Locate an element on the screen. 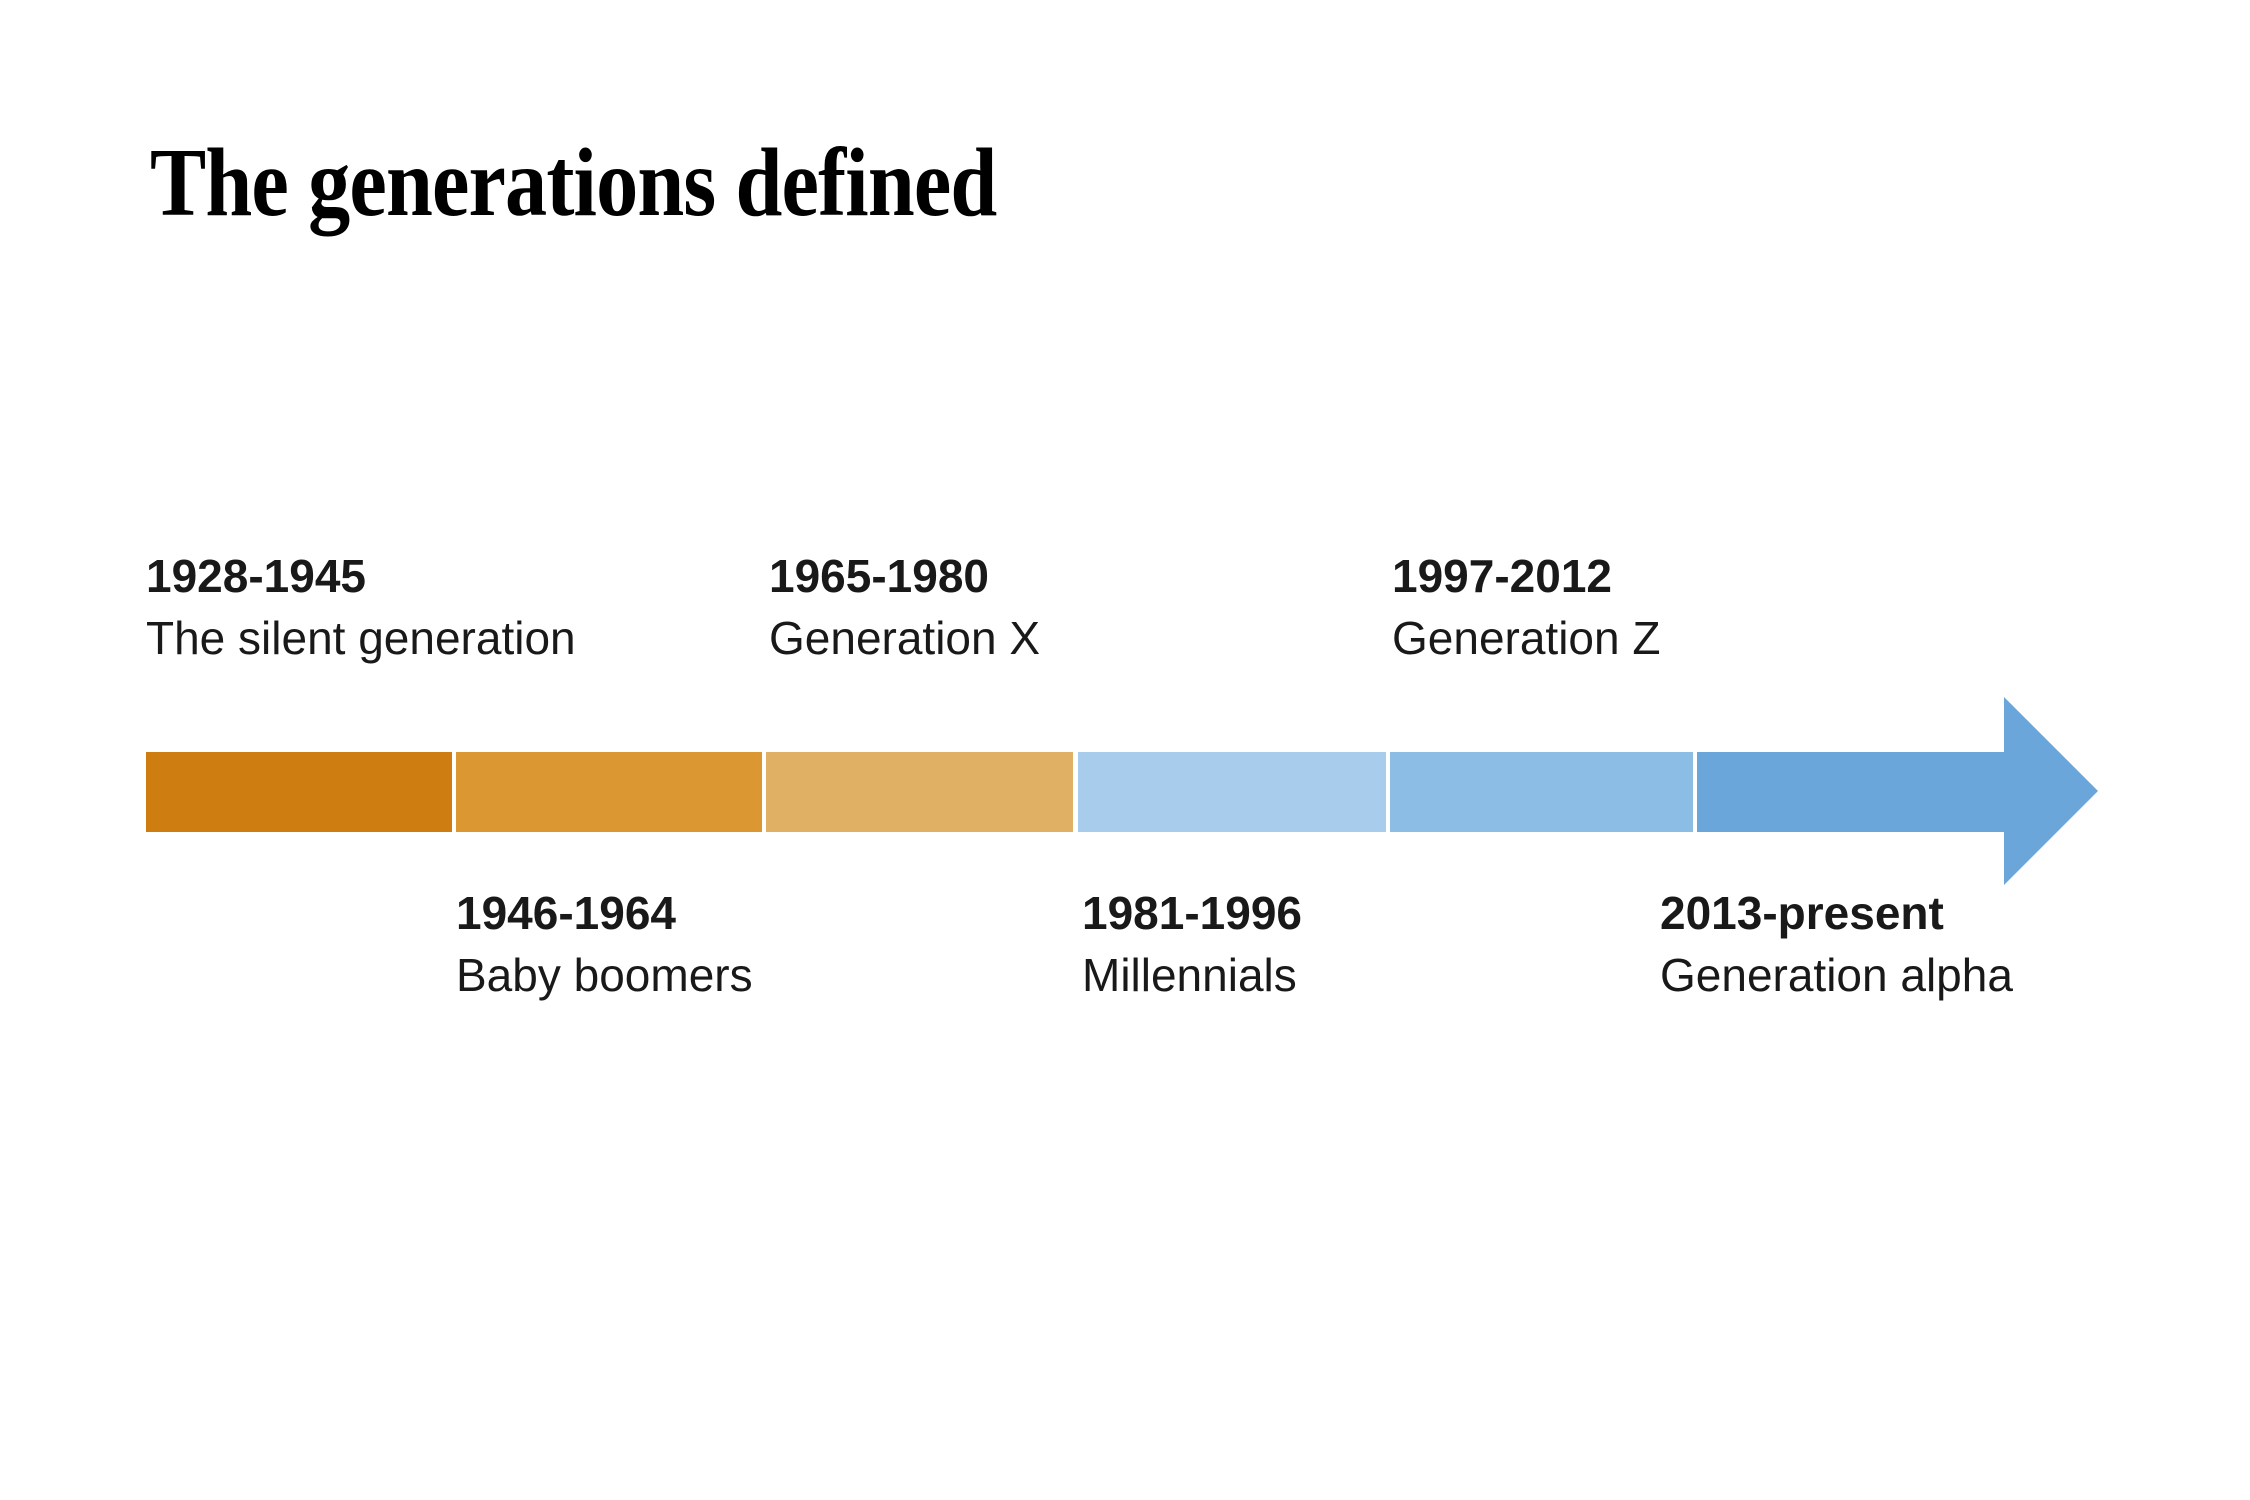  label-years: 1965-1980 is located at coordinates (879, 576).